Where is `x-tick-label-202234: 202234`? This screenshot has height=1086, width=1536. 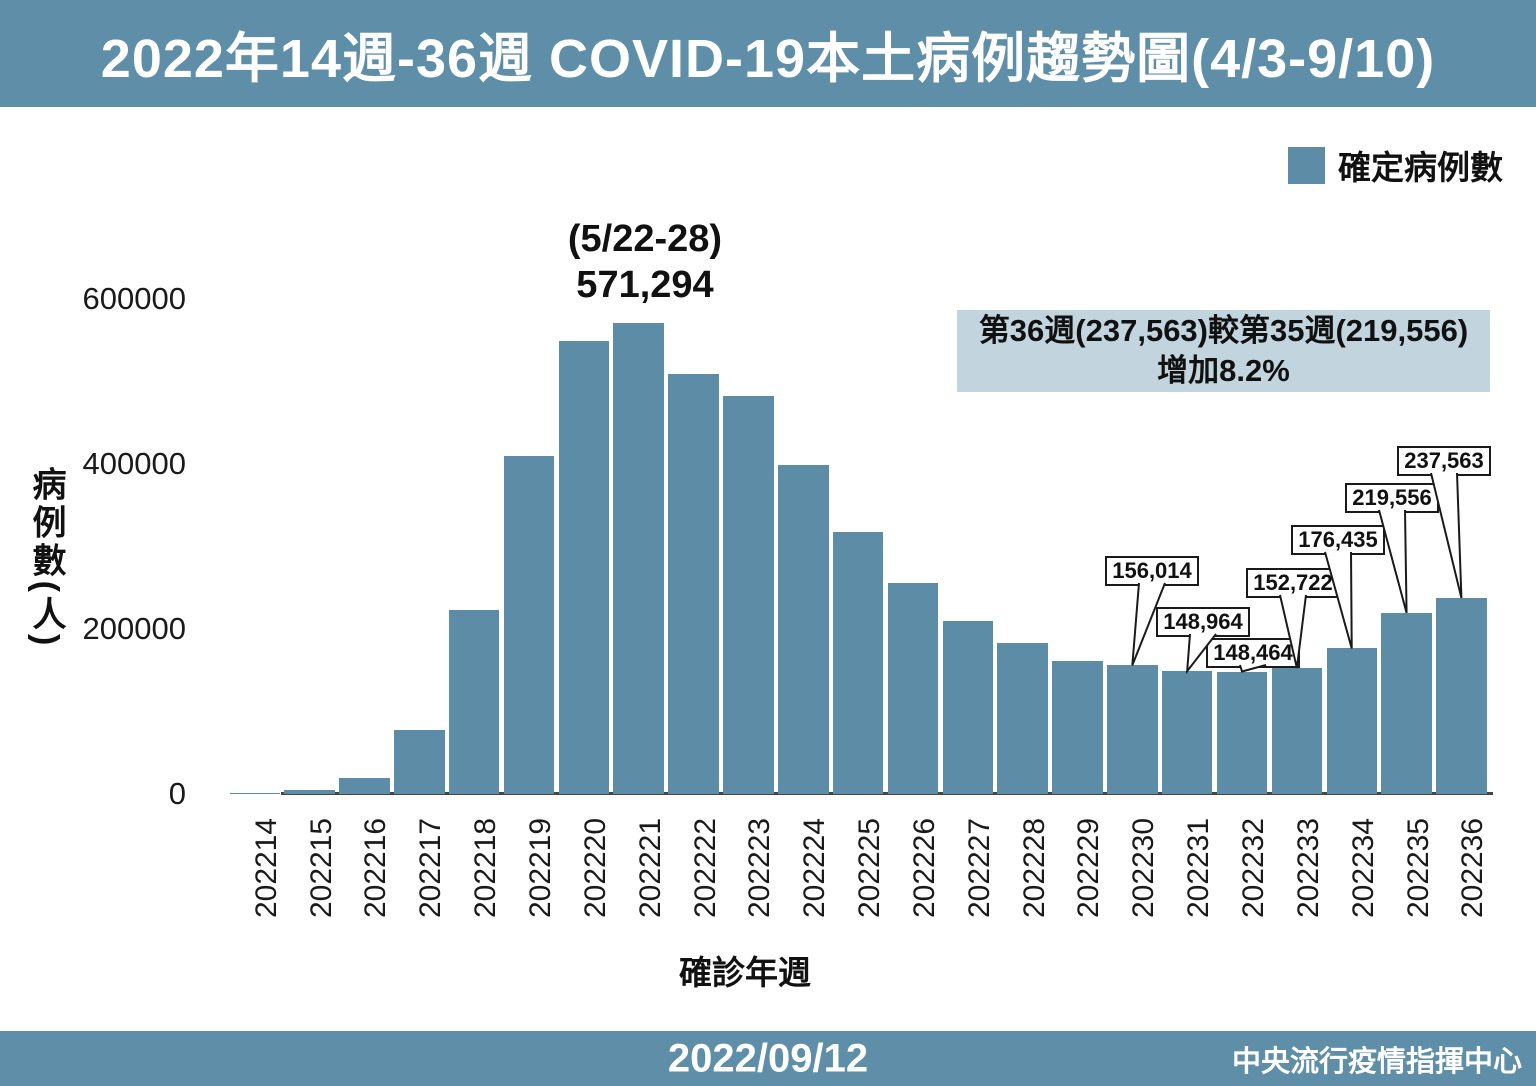 x-tick-label-202234: 202234 is located at coordinates (1363, 868).